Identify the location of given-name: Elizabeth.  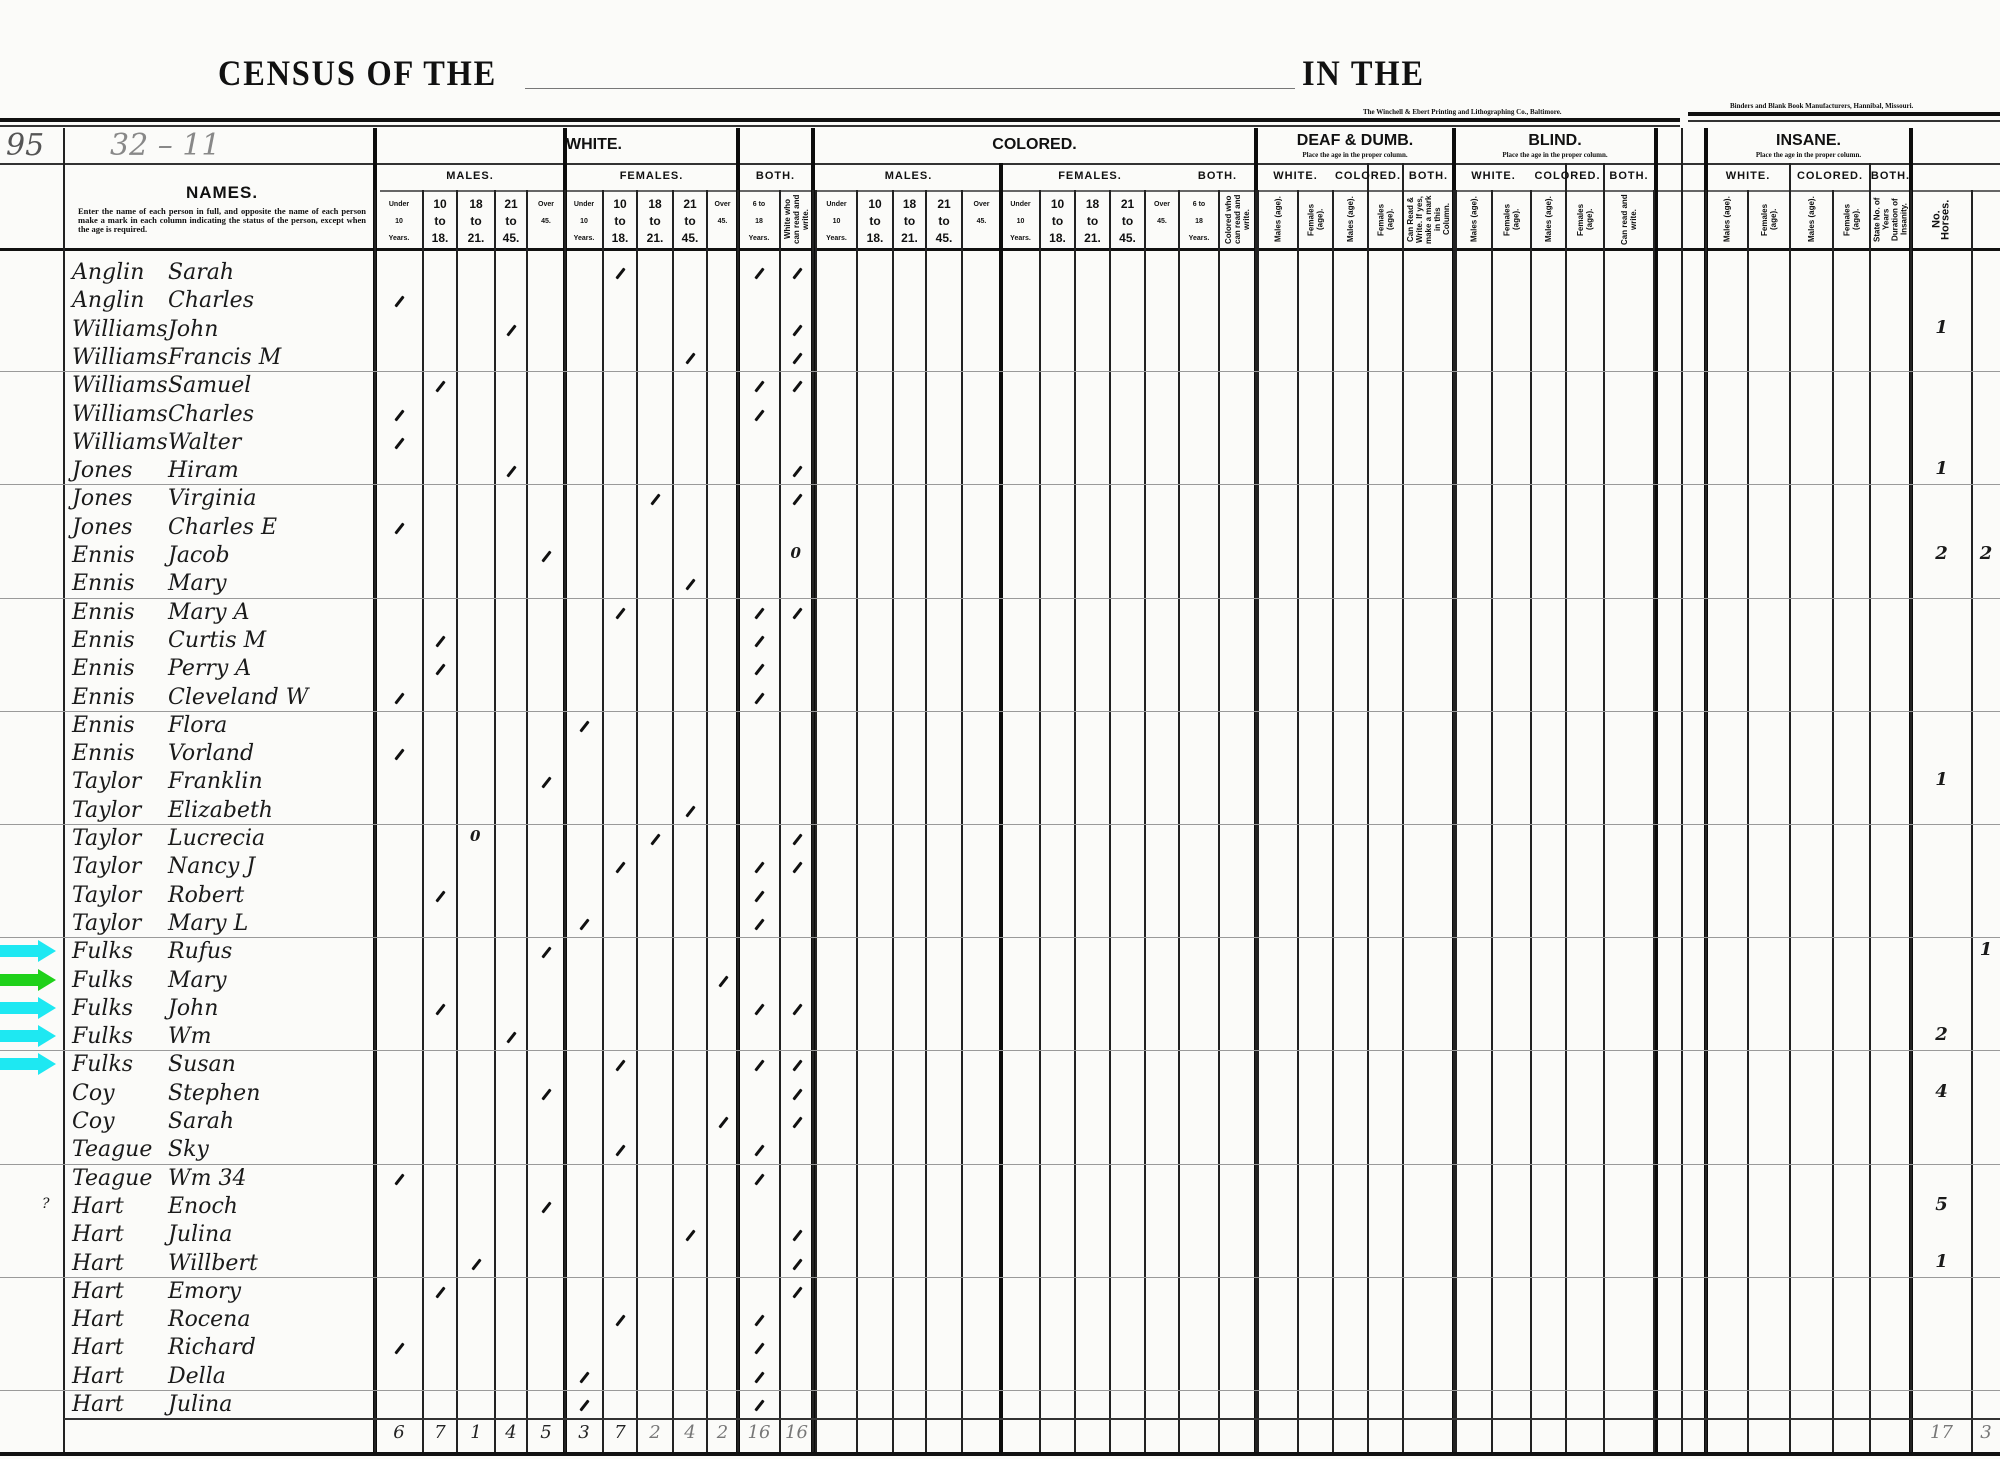
(220, 810).